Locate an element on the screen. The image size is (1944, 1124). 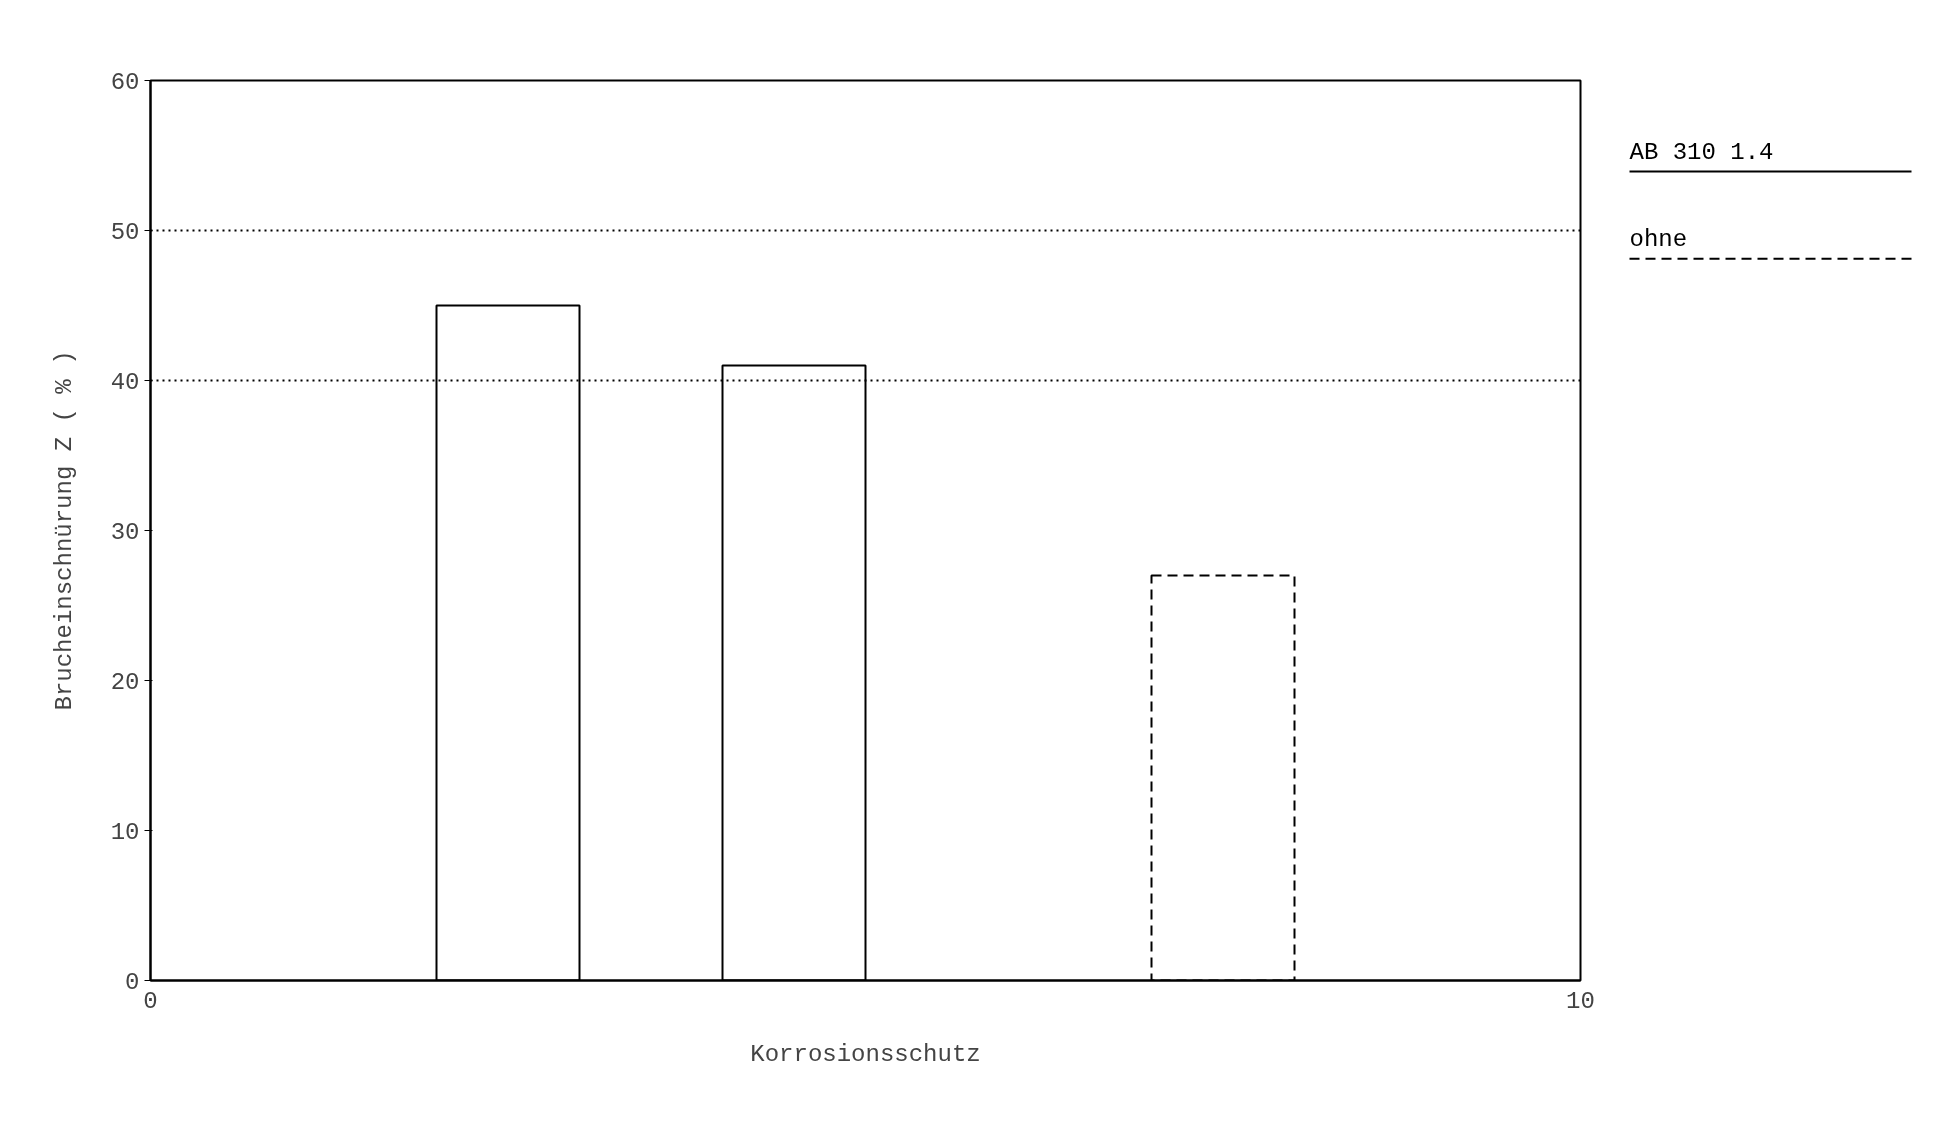
text: AB 310 1.4 is located at coordinates (1701, 152).